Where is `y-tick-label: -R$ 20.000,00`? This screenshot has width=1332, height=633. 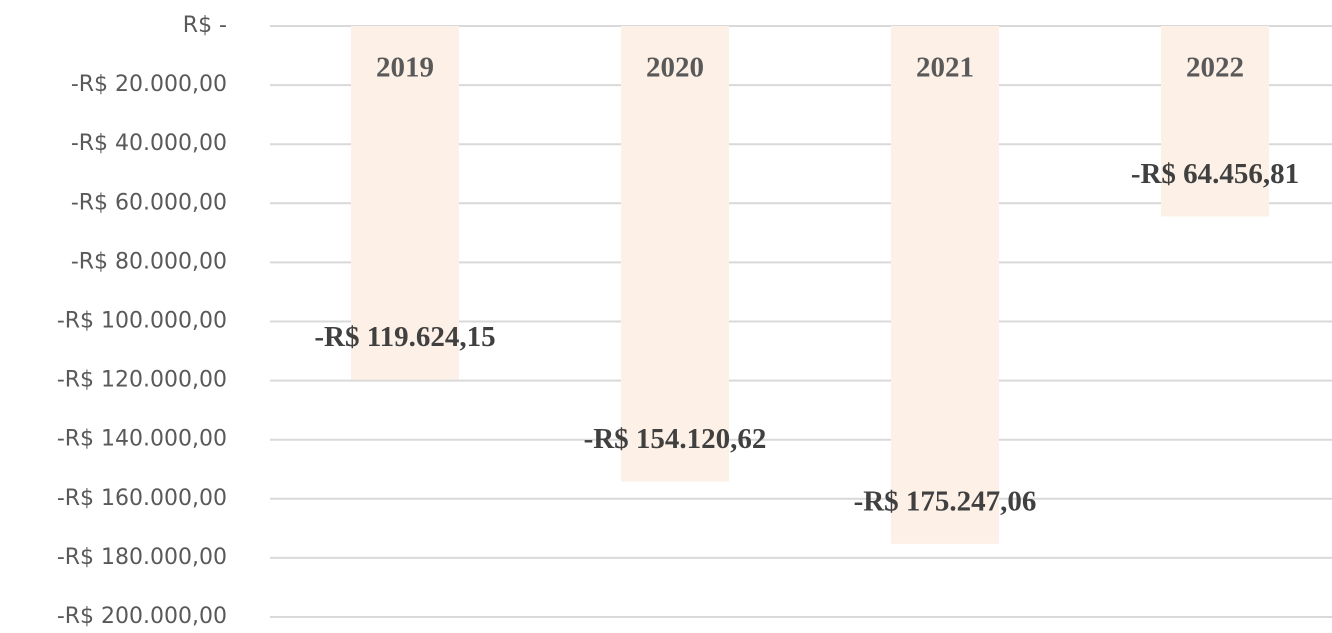 y-tick-label: -R$ 20.000,00 is located at coordinates (149, 84).